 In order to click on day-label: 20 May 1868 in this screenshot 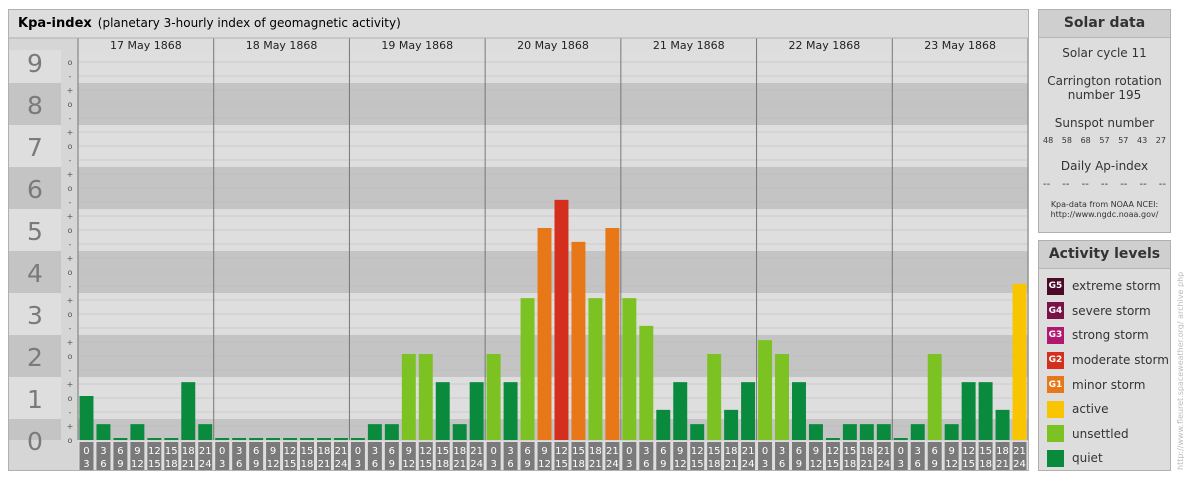, I will do `click(553, 45)`.